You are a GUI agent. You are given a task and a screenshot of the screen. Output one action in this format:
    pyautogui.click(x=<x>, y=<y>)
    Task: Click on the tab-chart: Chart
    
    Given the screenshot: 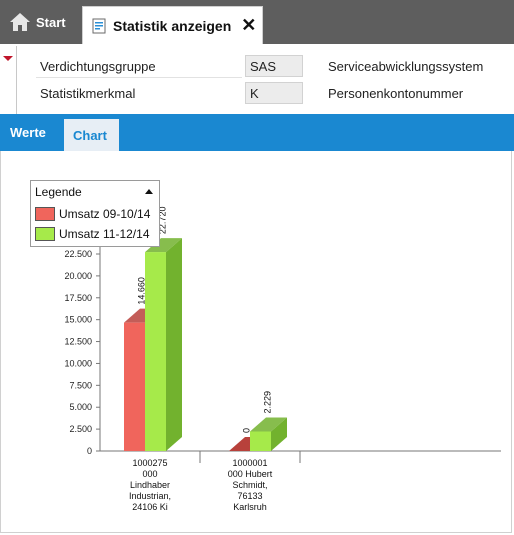 What is the action you would take?
    pyautogui.click(x=91, y=135)
    